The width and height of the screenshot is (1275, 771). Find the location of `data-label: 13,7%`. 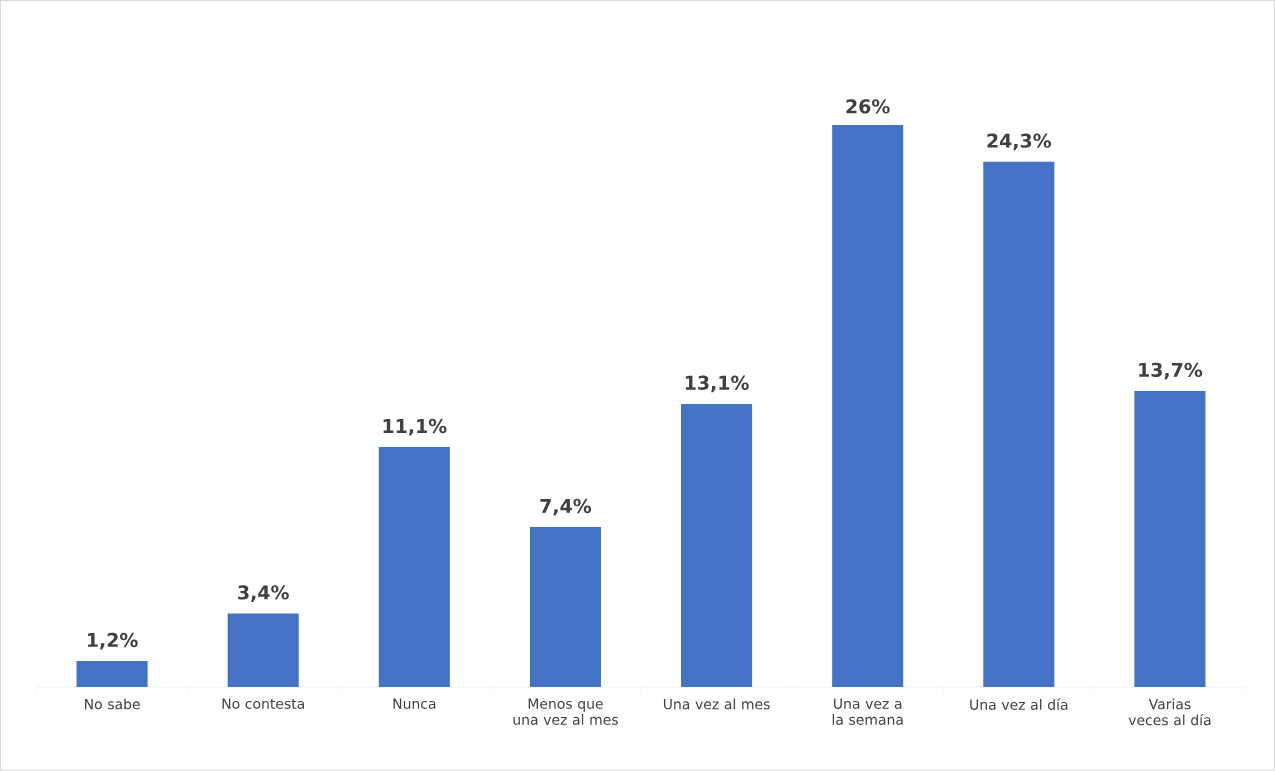

data-label: 13,7% is located at coordinates (1171, 371).